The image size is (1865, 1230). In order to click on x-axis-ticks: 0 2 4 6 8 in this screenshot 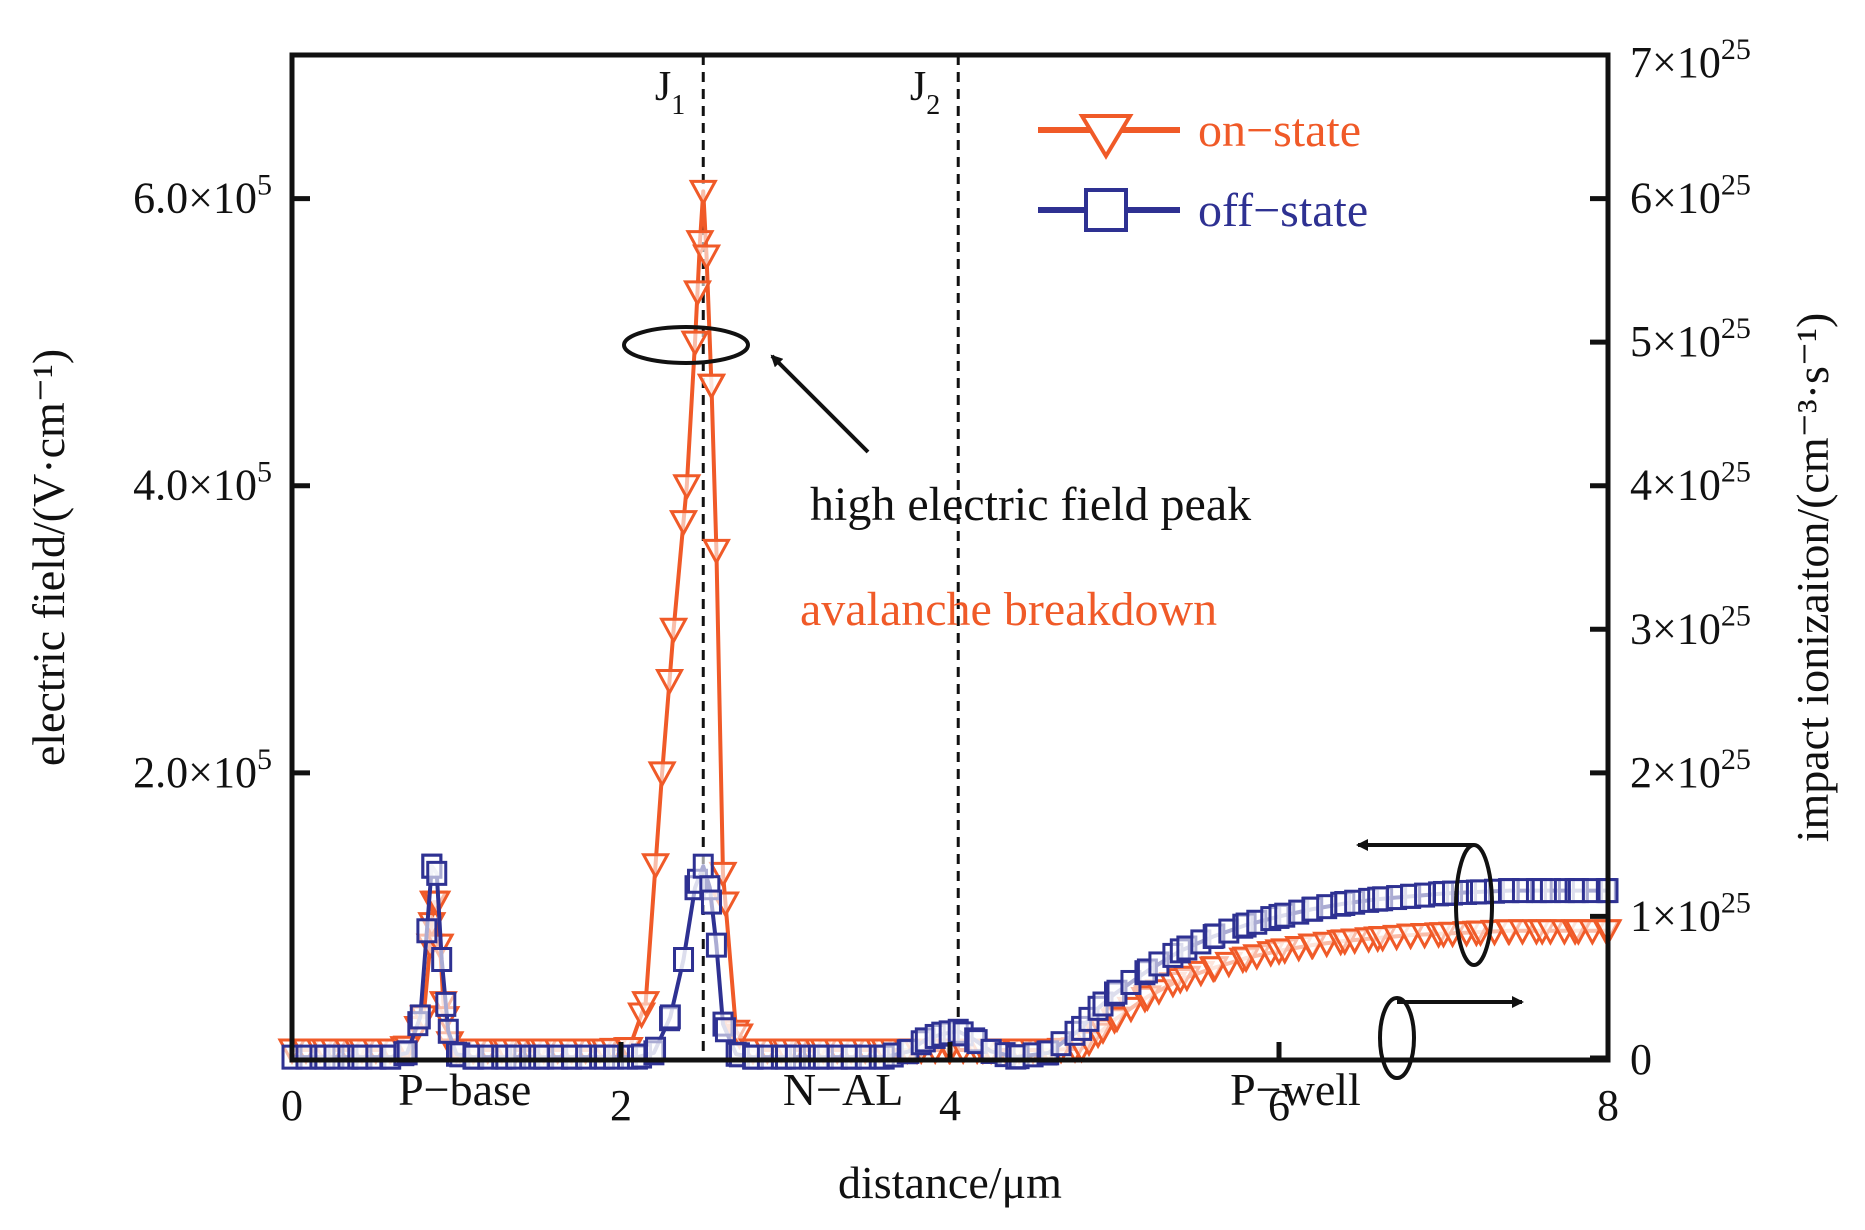, I will do `click(950, 1086)`.